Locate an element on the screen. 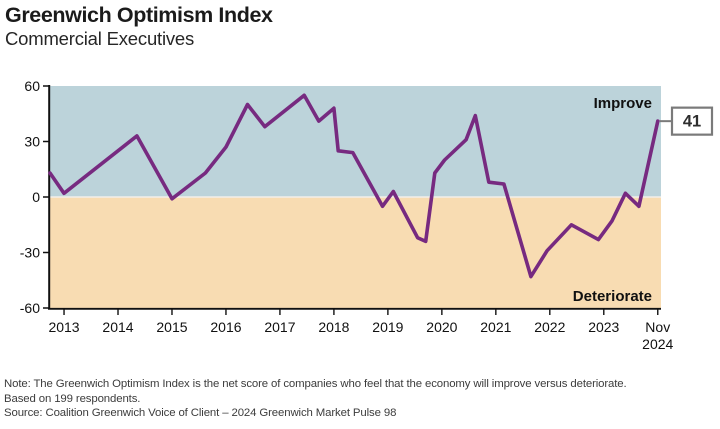 This screenshot has width=720, height=429. x-tick-label: 2014 is located at coordinates (117, 327).